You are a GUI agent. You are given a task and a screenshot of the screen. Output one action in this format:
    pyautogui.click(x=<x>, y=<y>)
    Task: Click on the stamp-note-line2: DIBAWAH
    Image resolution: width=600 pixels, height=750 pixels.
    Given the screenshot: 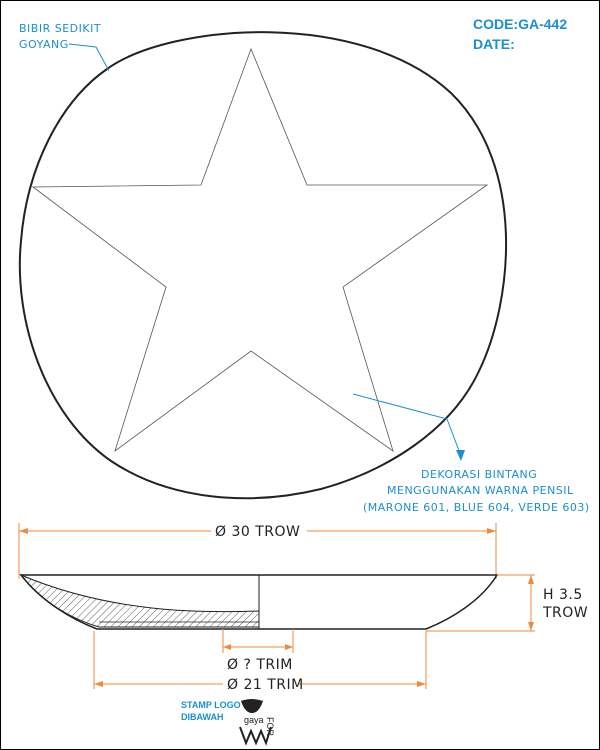 What is the action you would take?
    pyautogui.click(x=202, y=717)
    